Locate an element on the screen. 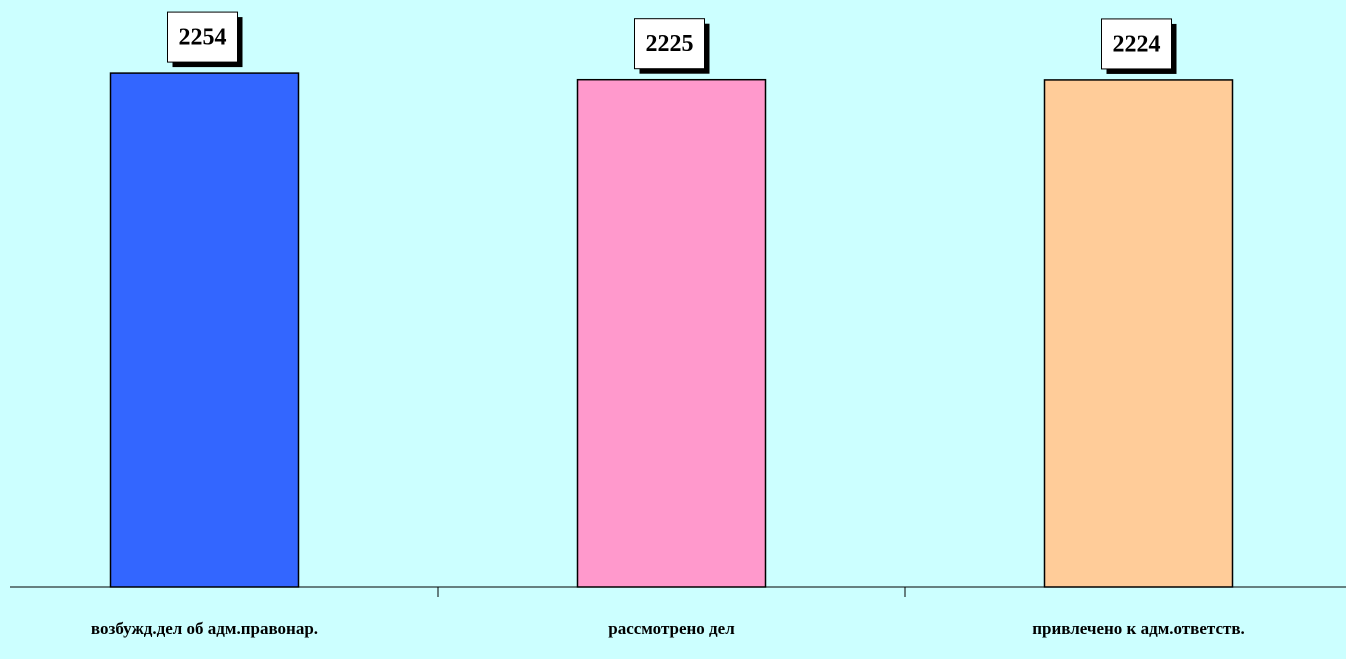  x-tick-label: привлечено к адм.ответств. is located at coordinates (1138, 628).